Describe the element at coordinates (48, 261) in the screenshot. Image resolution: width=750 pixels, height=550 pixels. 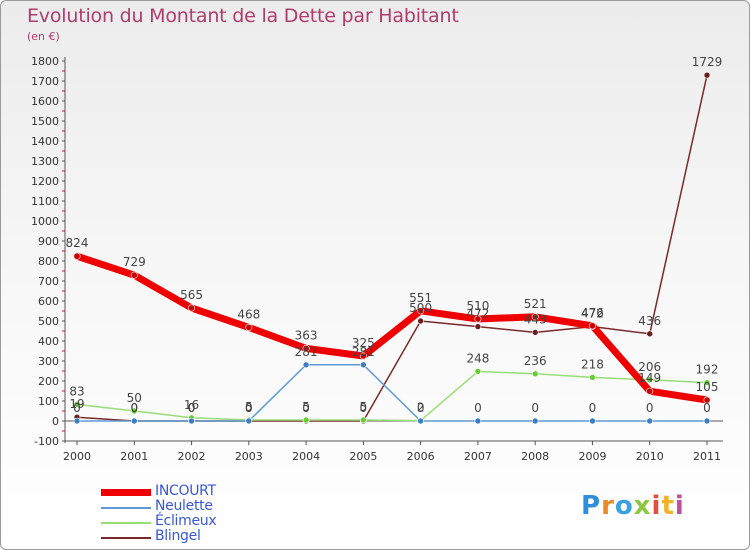
I see `y-tick-label: 800` at that location.